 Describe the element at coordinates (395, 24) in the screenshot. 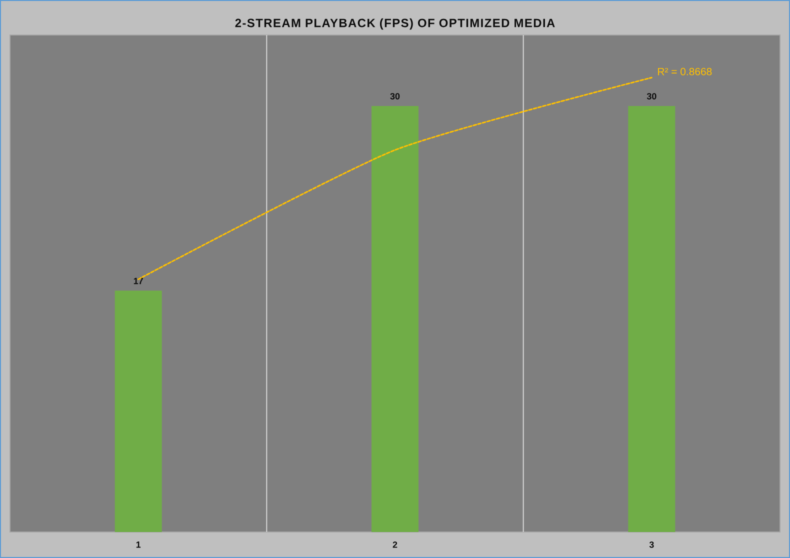

I see `chart-title: 2-STREAM PLAYBACK (FPS) OF OPTIMIZED MEDIA` at that location.